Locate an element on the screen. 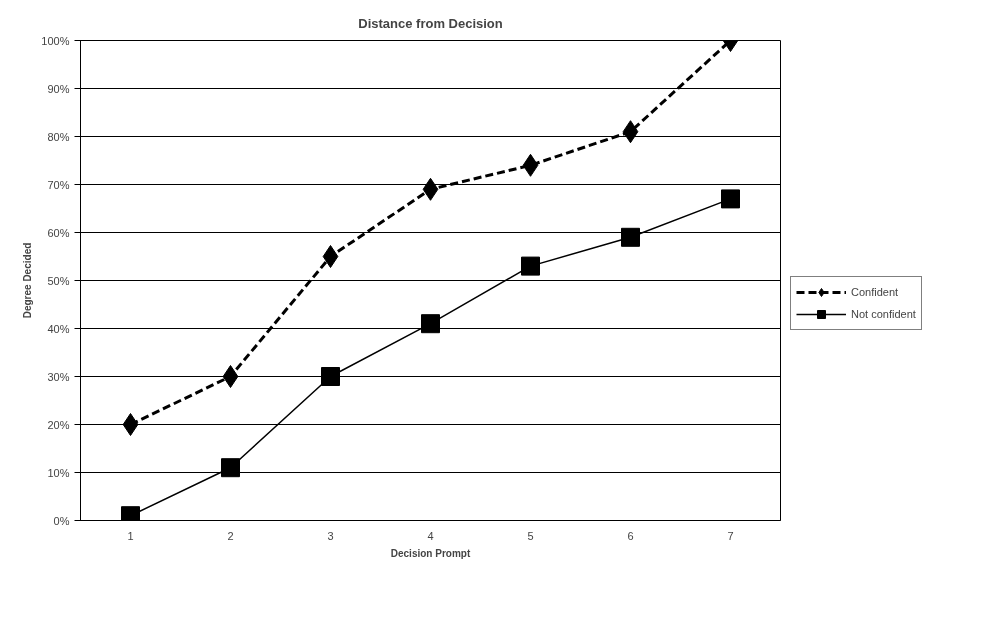 The height and width of the screenshot is (643, 1004). x-axis-title: Decision Prompt is located at coordinates (430, 553).